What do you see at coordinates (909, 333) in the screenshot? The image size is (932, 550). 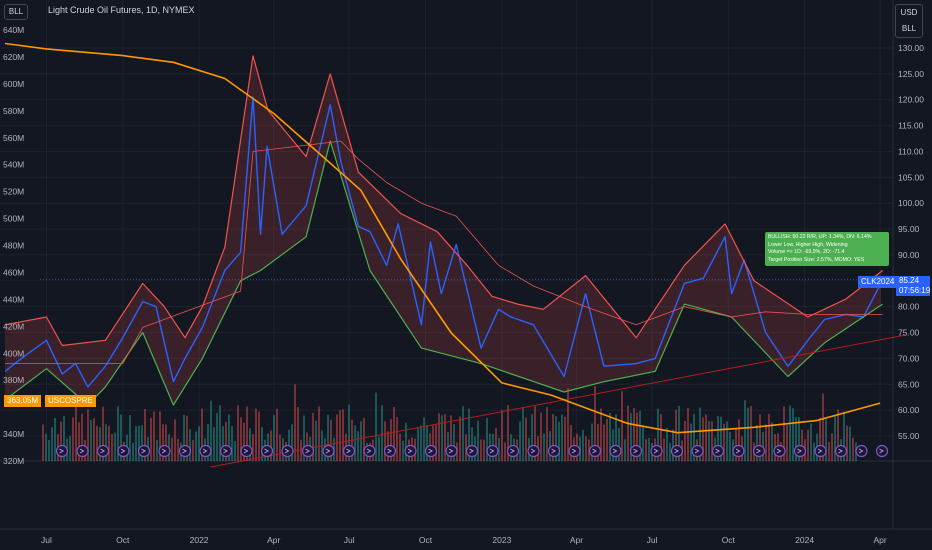 I see `right-axis-tick: 75.00` at bounding box center [909, 333].